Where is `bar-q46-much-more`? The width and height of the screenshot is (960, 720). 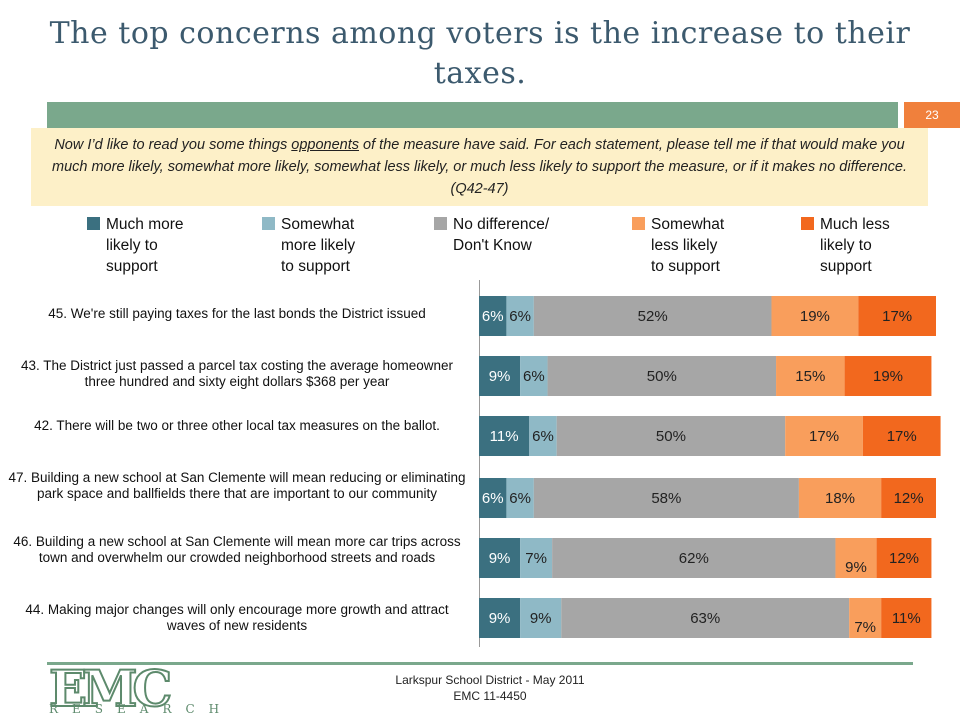 bar-q46-much-more is located at coordinates (500, 558).